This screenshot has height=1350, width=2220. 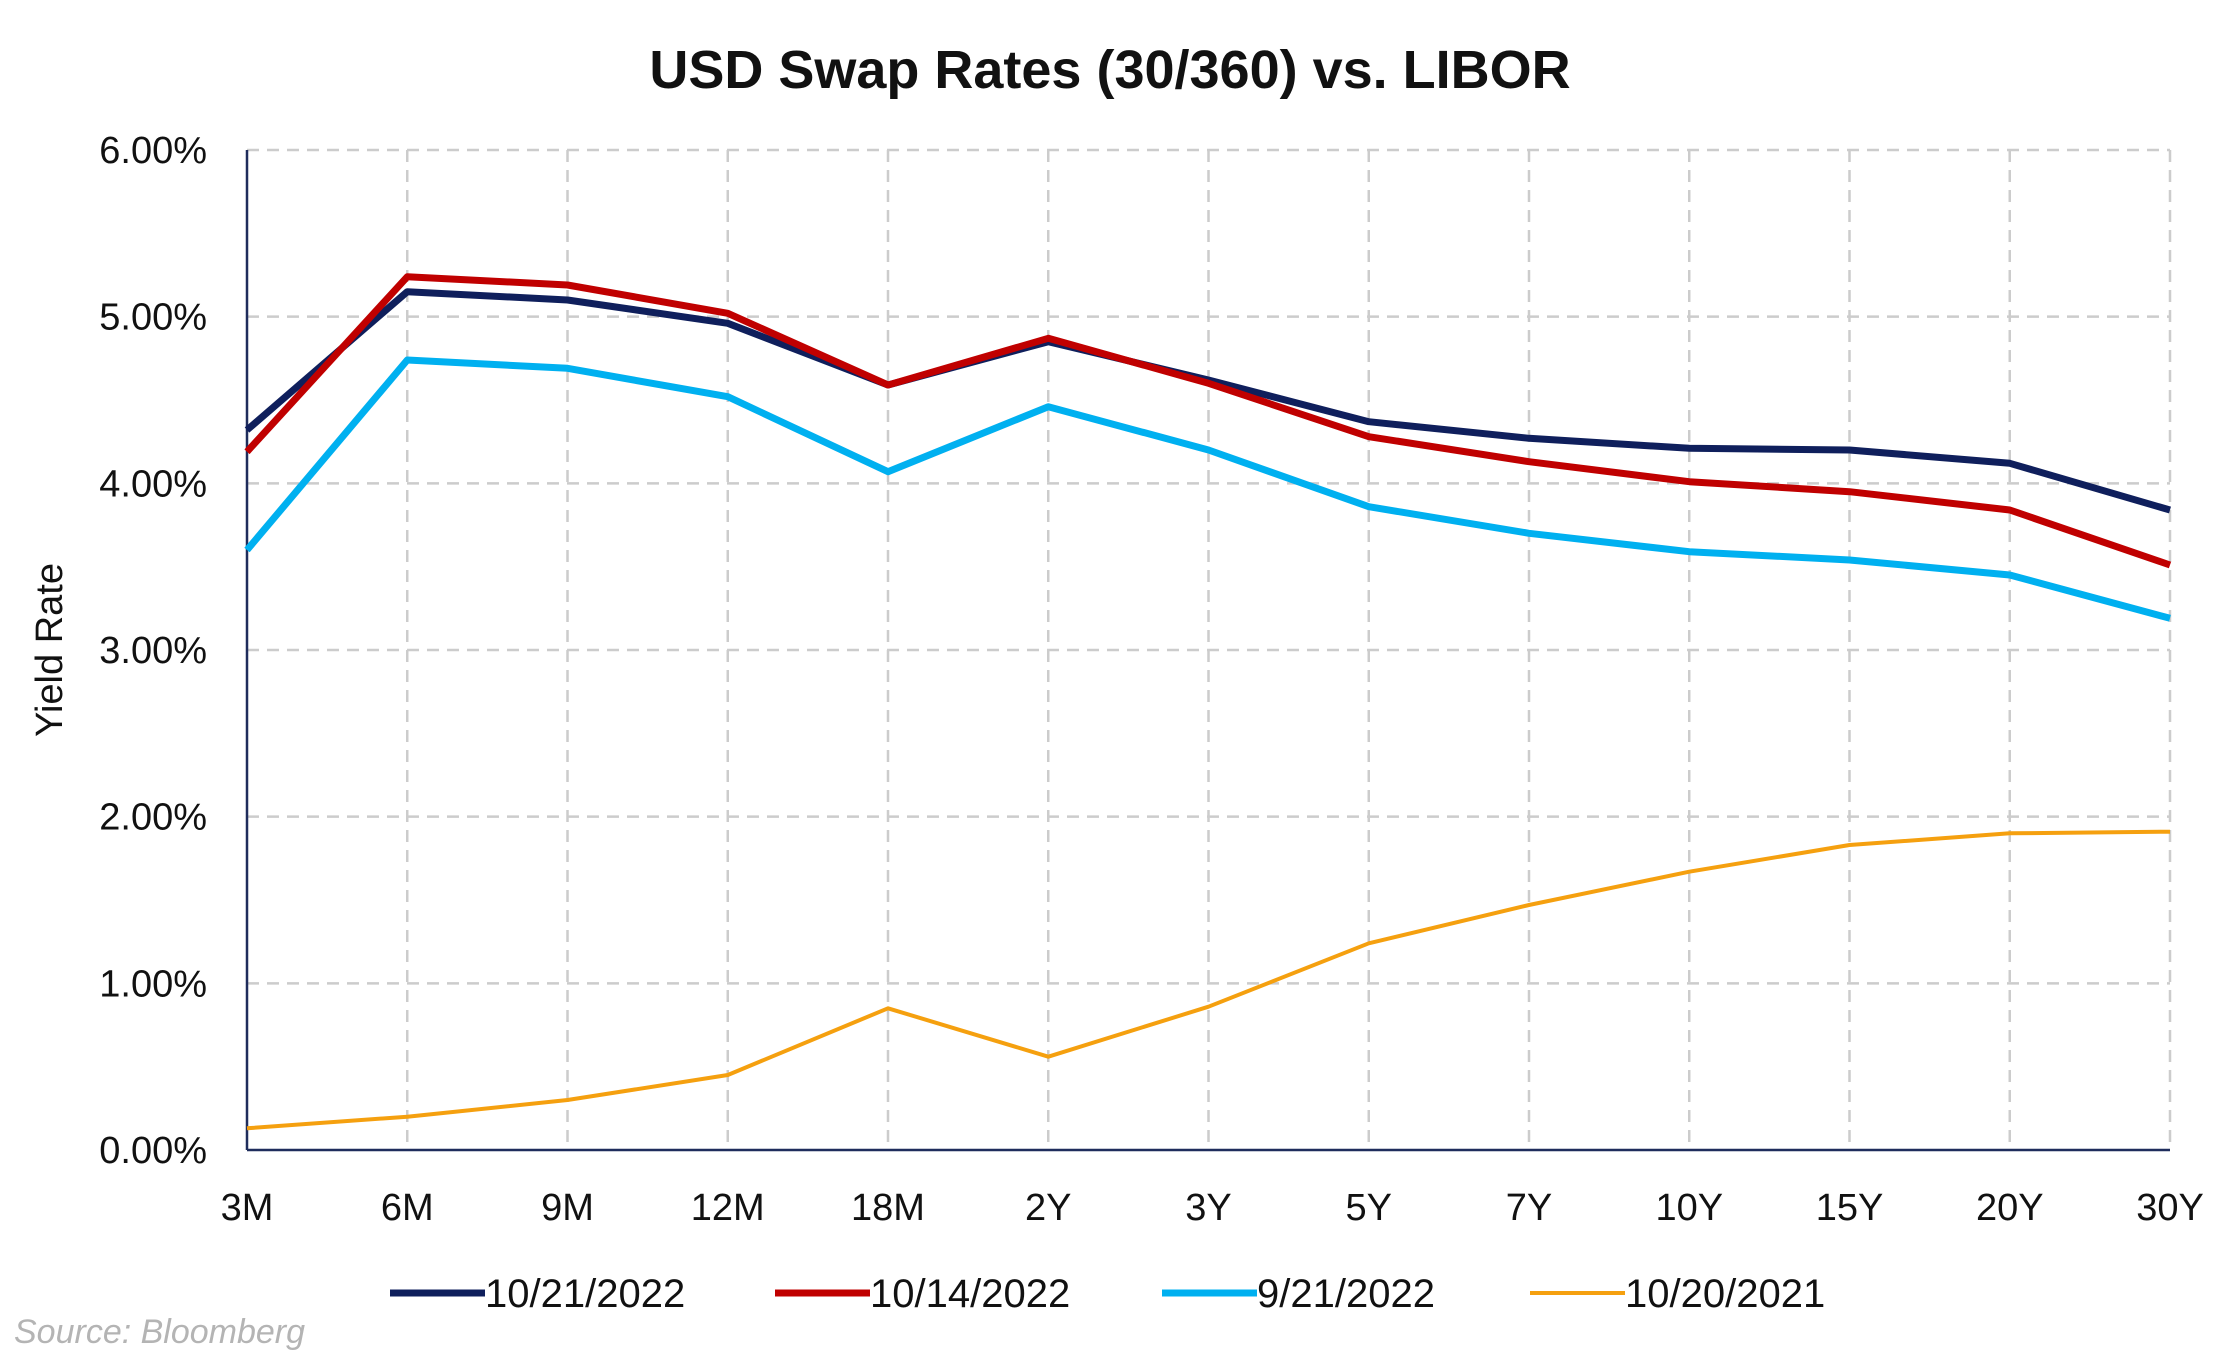 I want to click on legend-label: 10/14/2022, so click(x=970, y=1294).